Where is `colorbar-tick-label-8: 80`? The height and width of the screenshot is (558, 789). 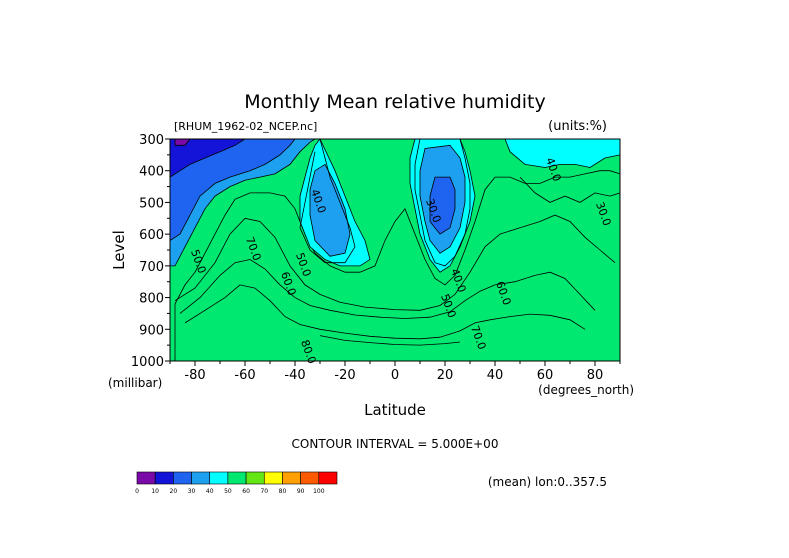
colorbar-tick-label-8: 80 is located at coordinates (283, 491).